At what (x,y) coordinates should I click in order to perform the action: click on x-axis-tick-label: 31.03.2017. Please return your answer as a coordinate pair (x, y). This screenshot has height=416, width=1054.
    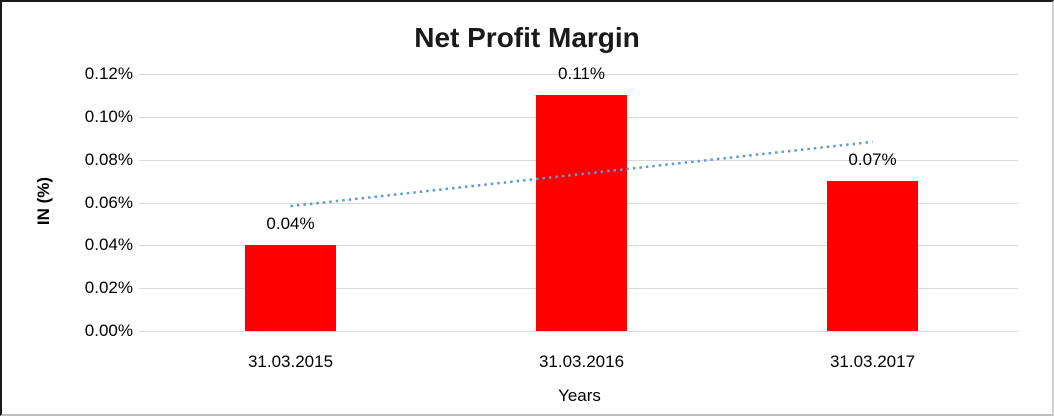
    Looking at the image, I should click on (872, 361).